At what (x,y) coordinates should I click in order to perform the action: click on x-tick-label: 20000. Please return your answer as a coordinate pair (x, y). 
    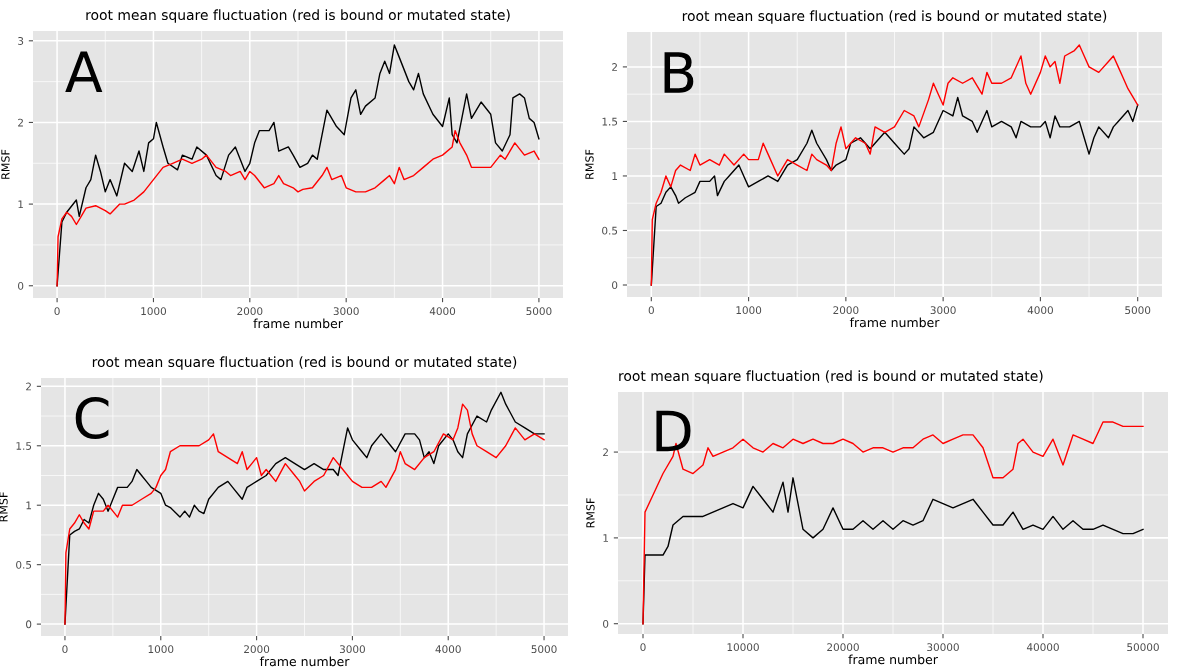
    Looking at the image, I should click on (843, 647).